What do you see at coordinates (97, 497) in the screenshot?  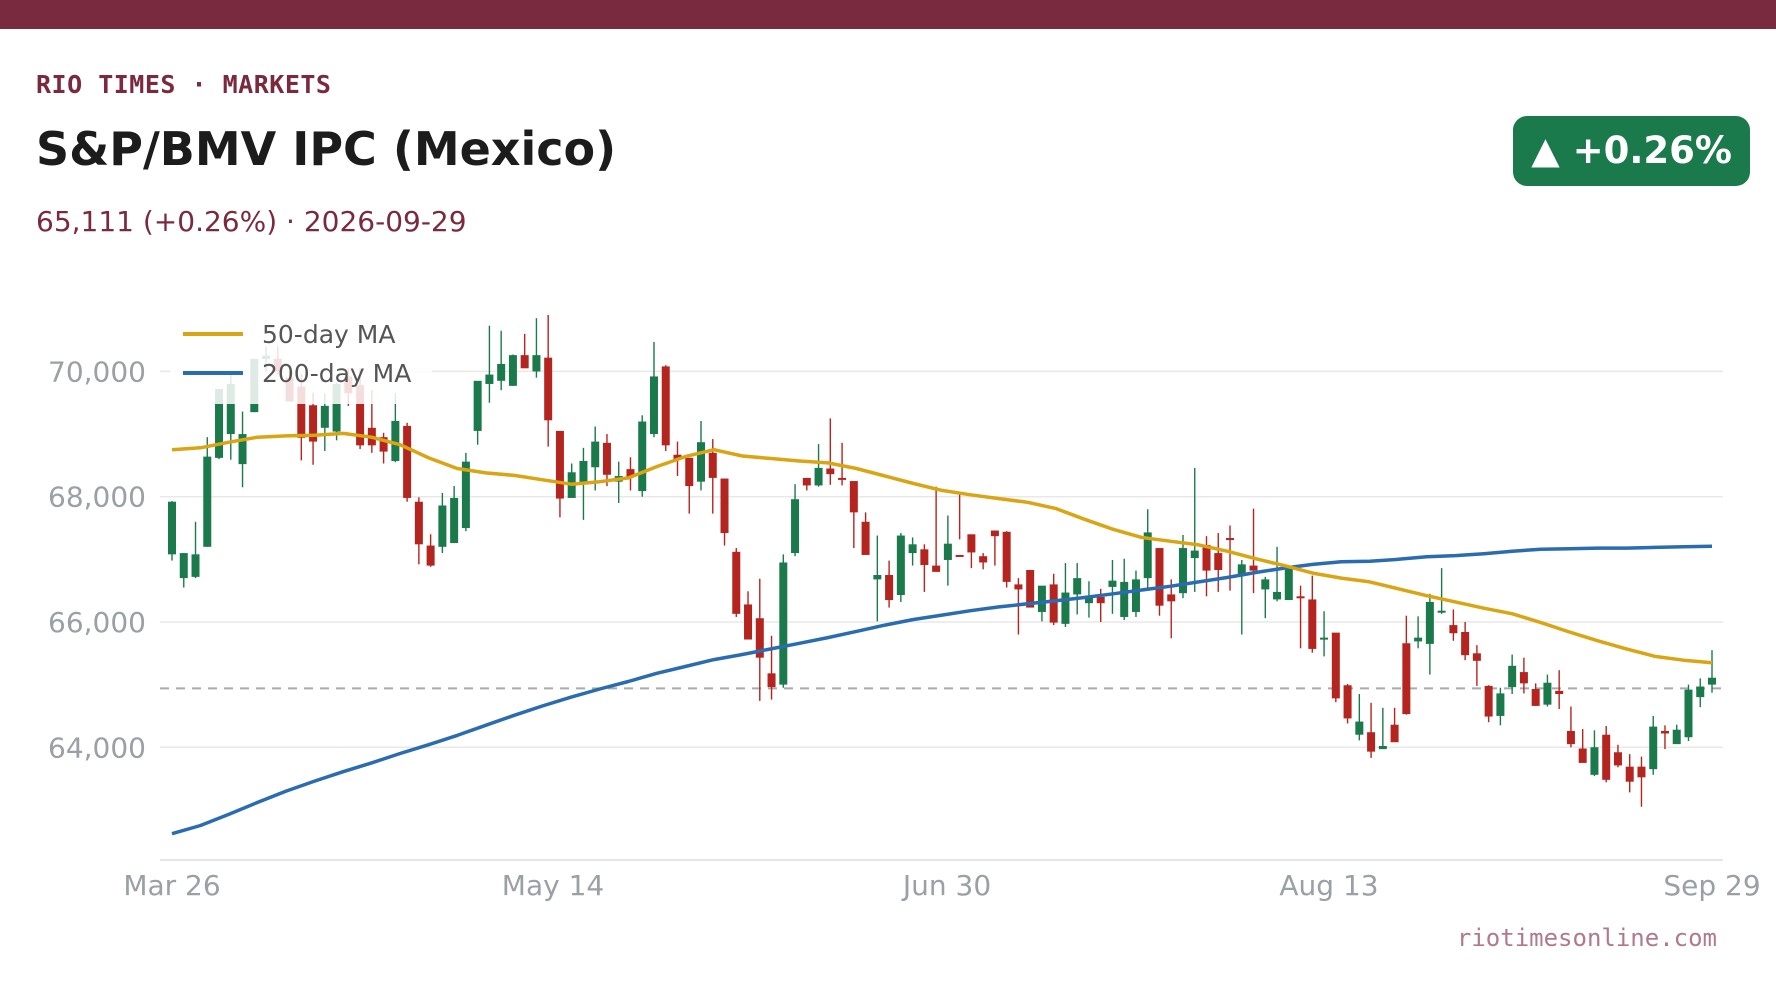 I see `y-tick-label: 68,000` at bounding box center [97, 497].